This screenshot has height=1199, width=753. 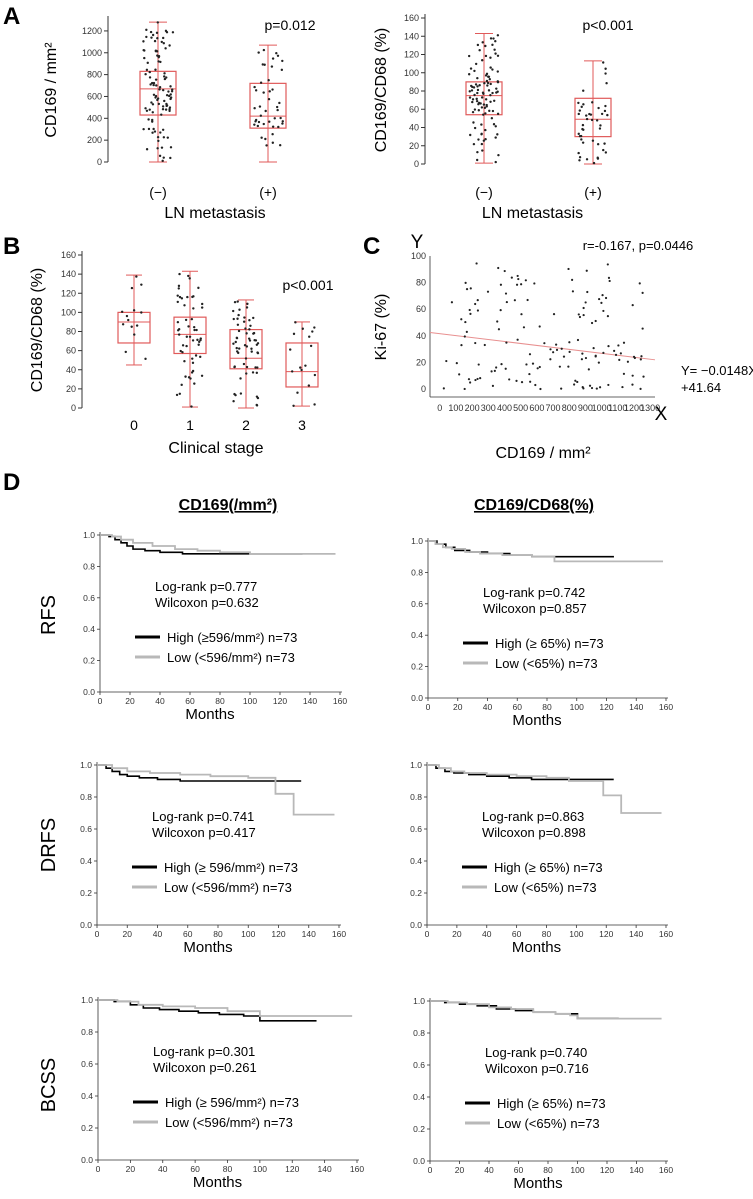 What do you see at coordinates (49, 1085) in the screenshot?
I see `row-label: BCSS` at bounding box center [49, 1085].